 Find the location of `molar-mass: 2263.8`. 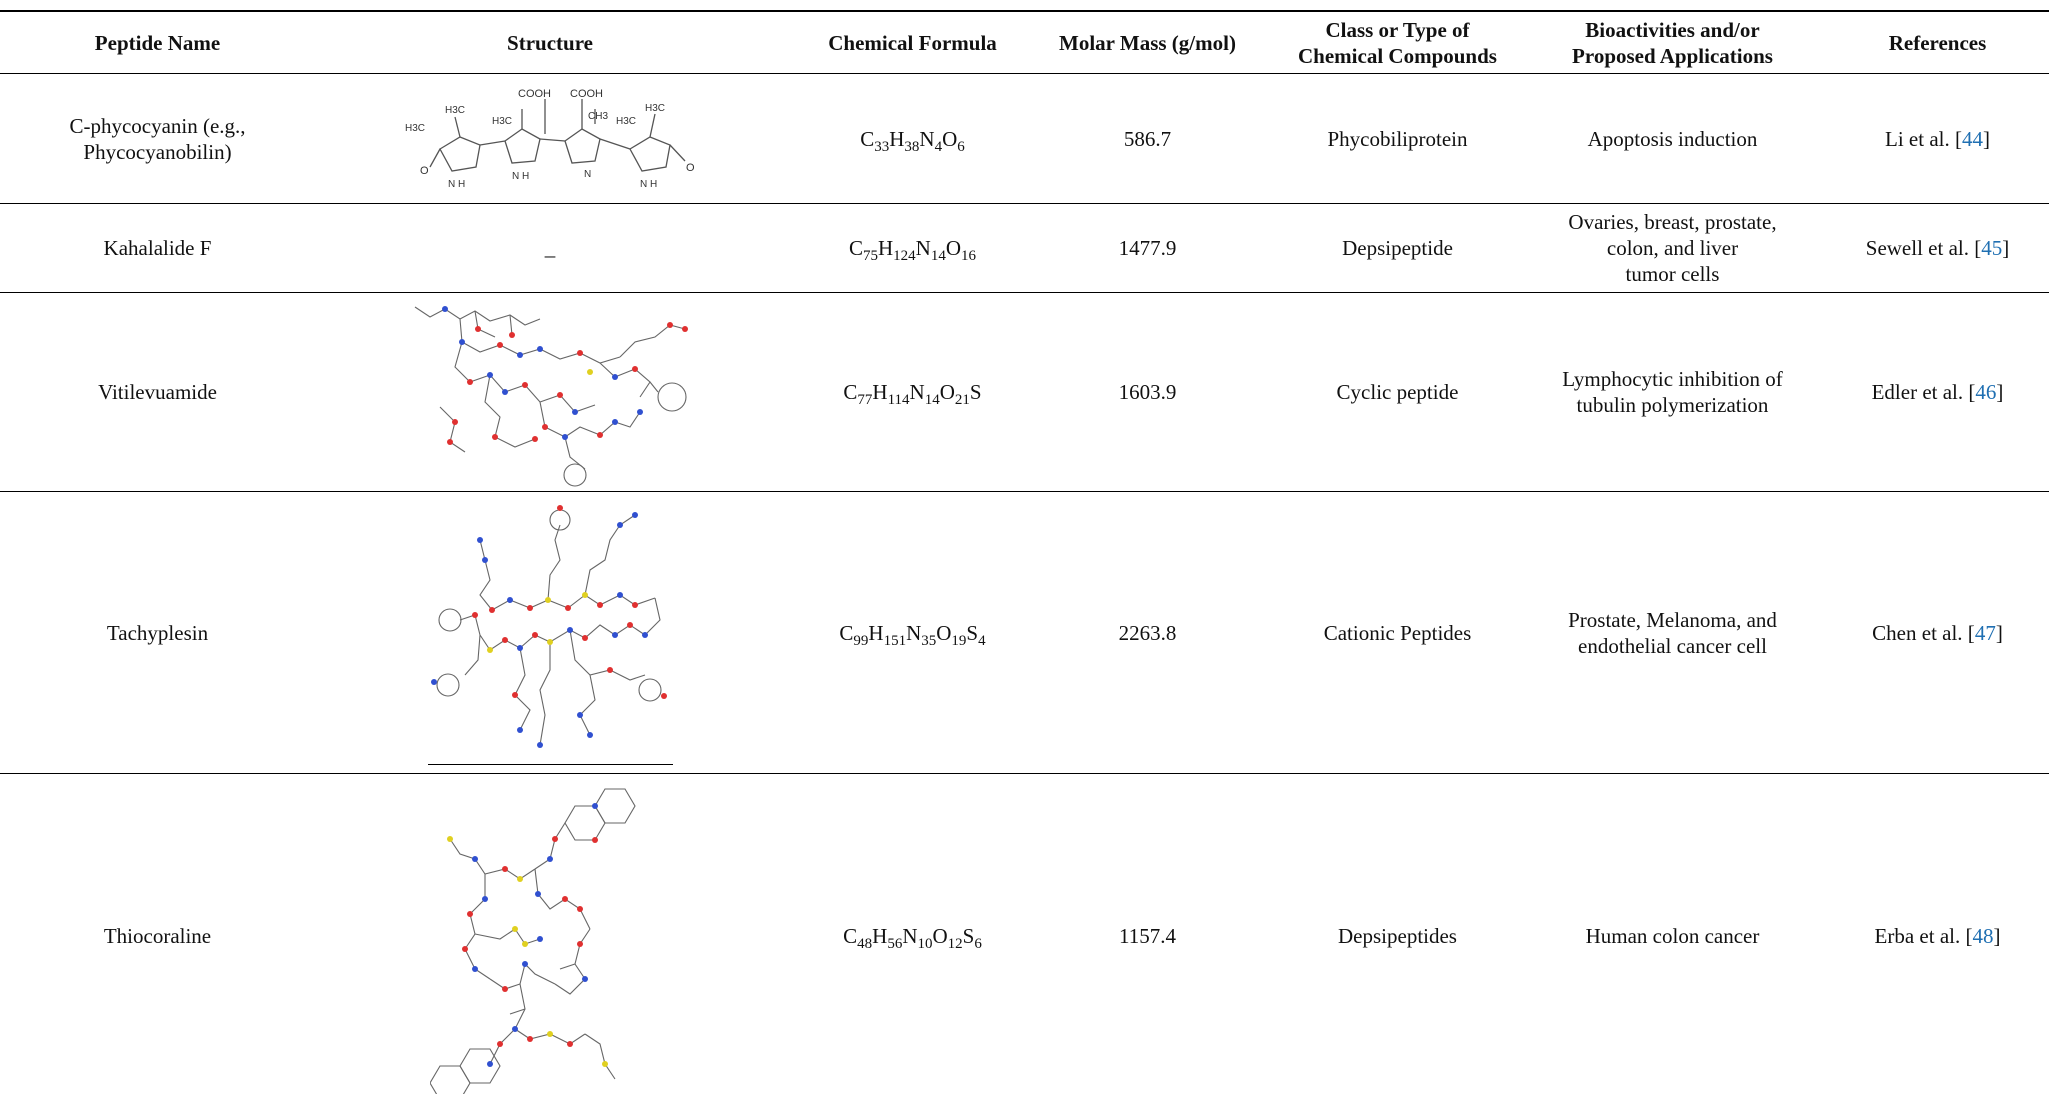

molar-mass: 2263.8 is located at coordinates (1147, 632).